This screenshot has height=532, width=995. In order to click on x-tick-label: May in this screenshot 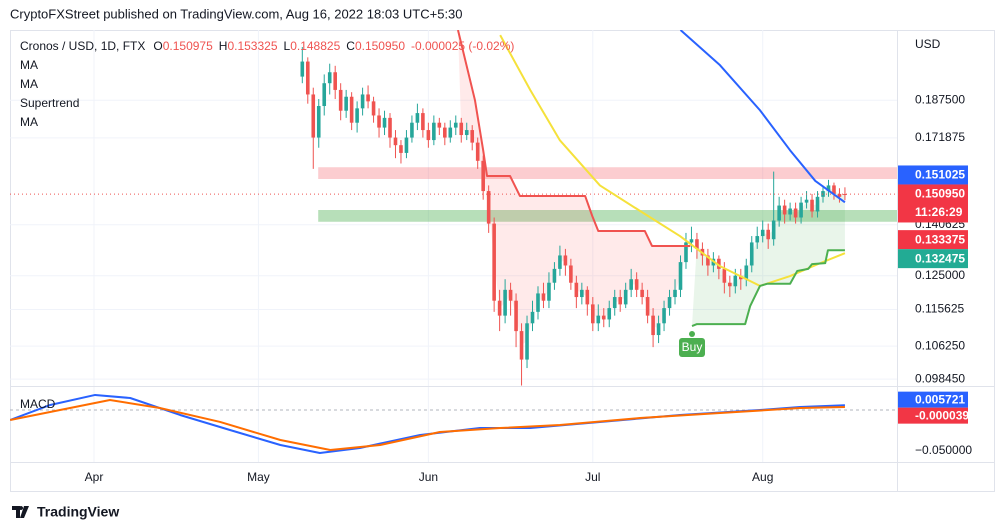, I will do `click(258, 477)`.